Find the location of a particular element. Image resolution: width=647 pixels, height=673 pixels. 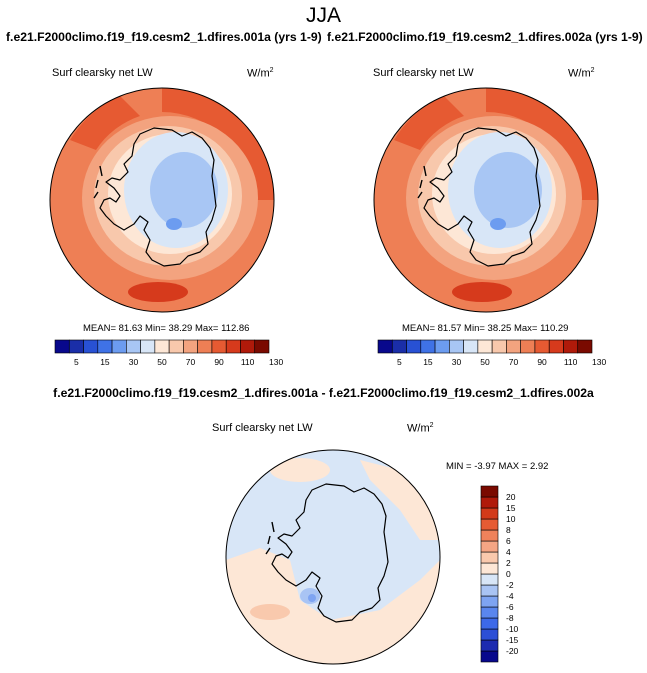

left-stats: MEAN= 81.63 Min= 38.29 Max= 112.86 is located at coordinates (166, 328).